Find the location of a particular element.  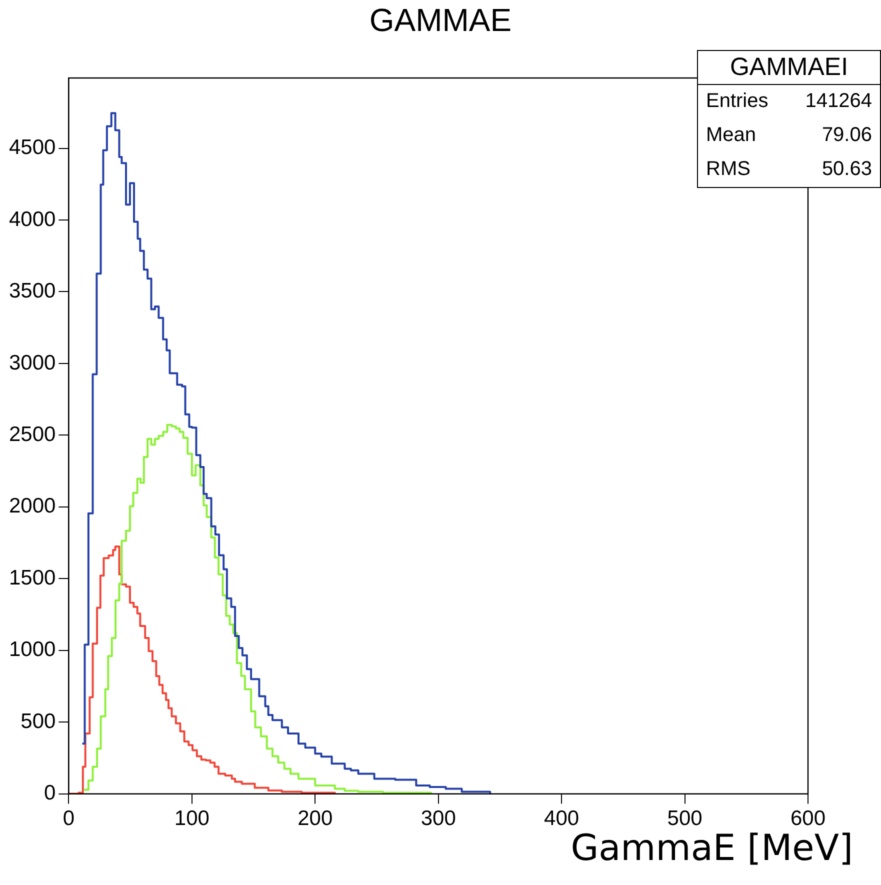

y-tick-label: 2000 is located at coordinates (32, 506).